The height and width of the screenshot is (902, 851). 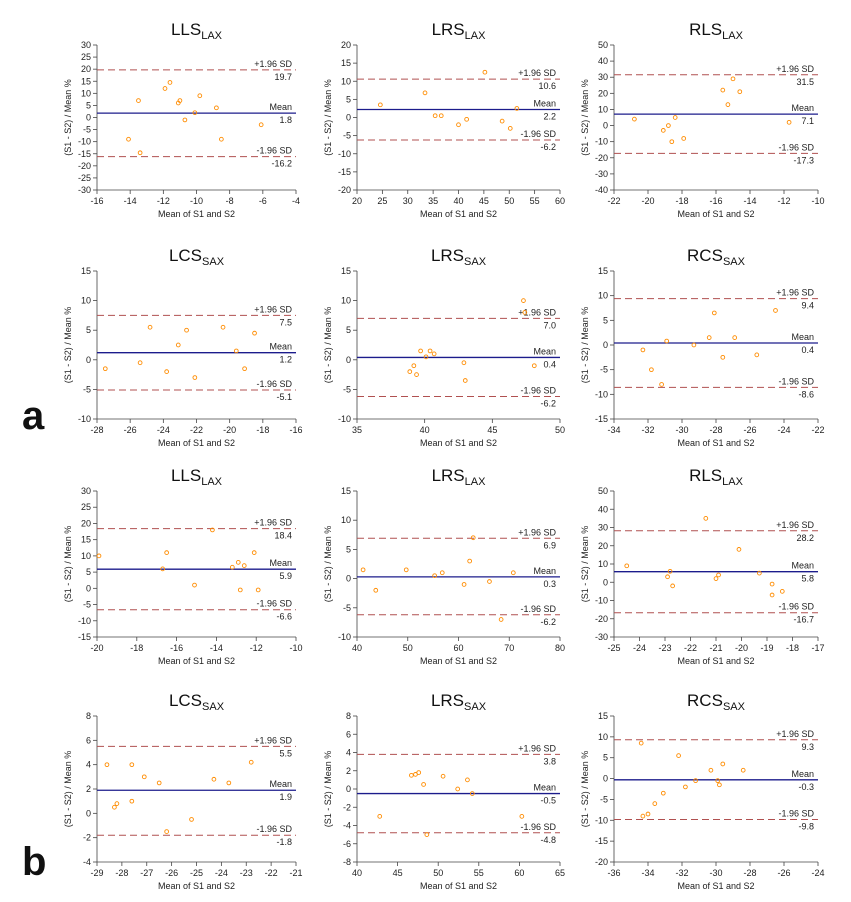 I want to click on mean-value: -0.5, so click(x=548, y=801).